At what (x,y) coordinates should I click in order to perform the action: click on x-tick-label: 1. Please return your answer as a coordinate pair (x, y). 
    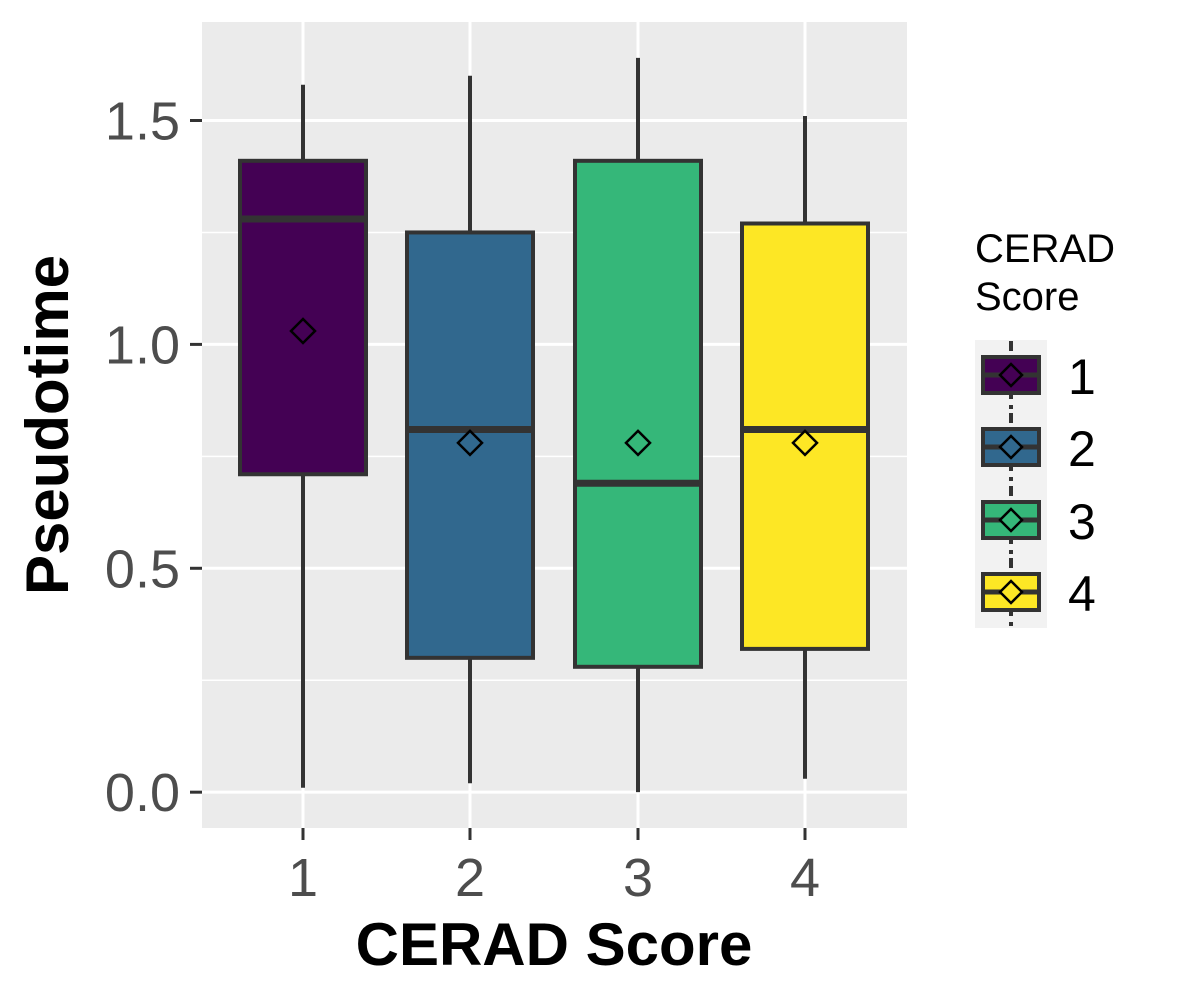
    Looking at the image, I should click on (303, 878).